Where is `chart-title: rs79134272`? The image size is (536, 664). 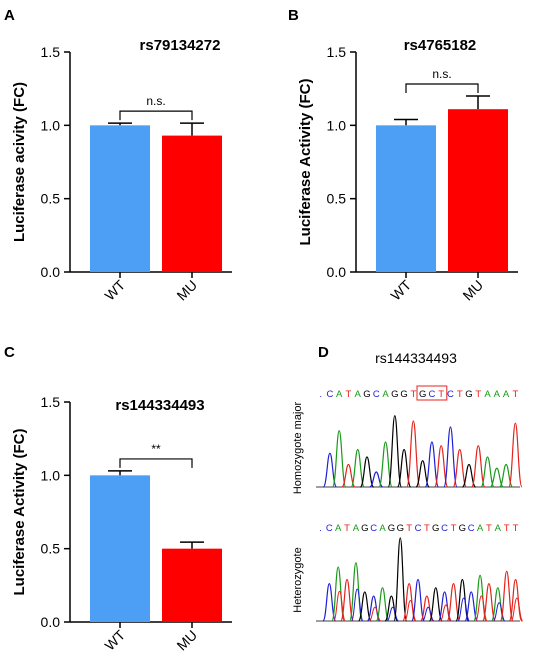 chart-title: rs79134272 is located at coordinates (180, 45).